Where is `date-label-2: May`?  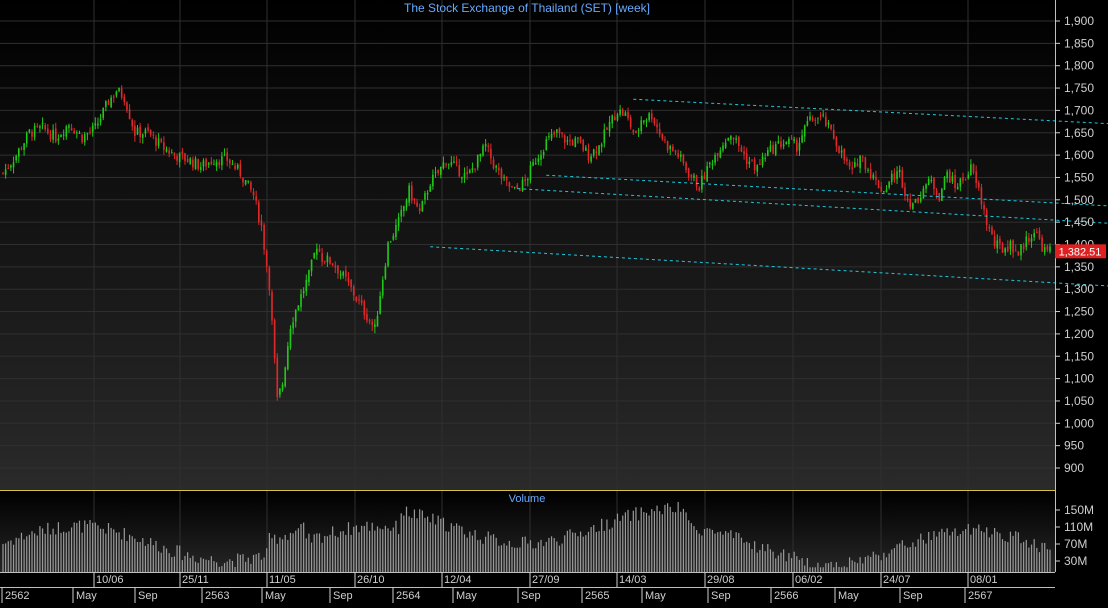 date-label-2: May is located at coordinates (655, 596).